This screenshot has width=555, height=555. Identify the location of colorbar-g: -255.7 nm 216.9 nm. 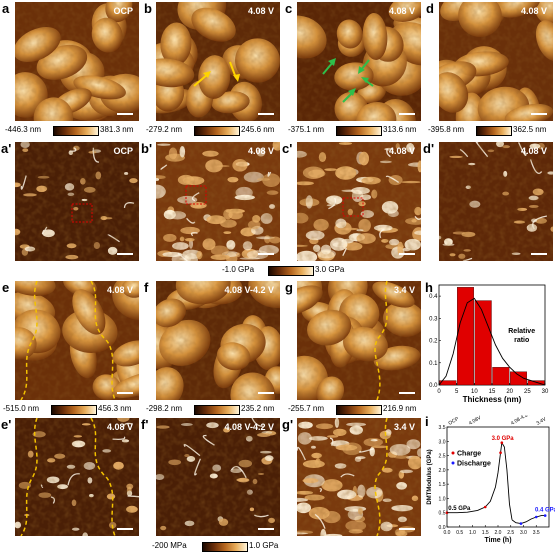
(355, 409).